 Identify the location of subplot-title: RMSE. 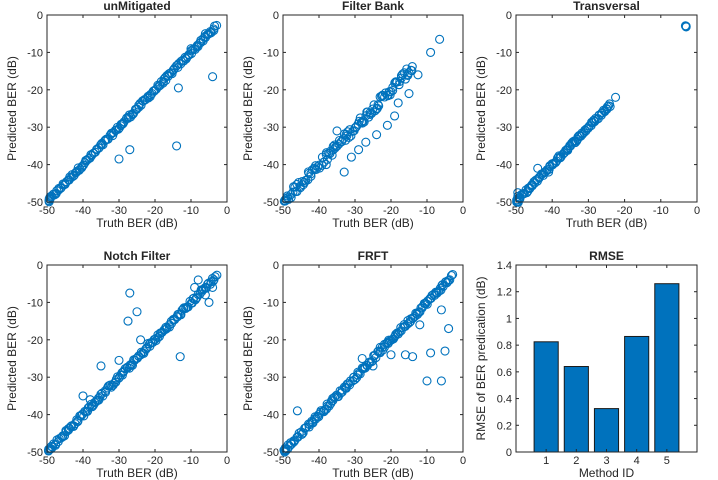
(606, 256).